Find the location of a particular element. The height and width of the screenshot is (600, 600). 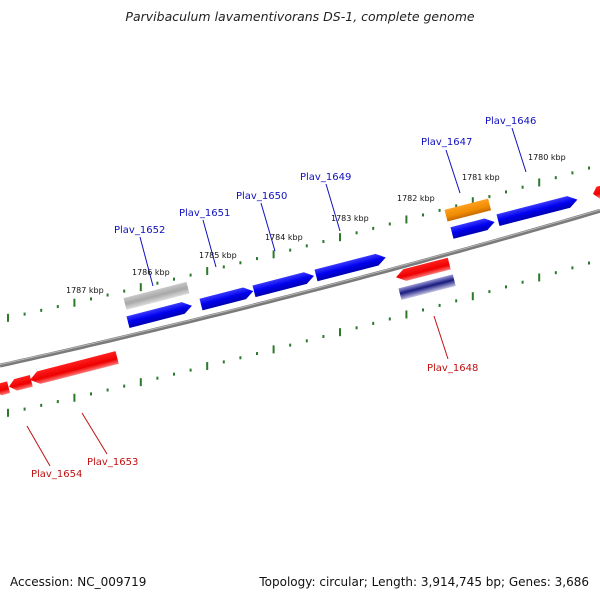

gene-left-edge-arrow is located at coordinates (5, 388).